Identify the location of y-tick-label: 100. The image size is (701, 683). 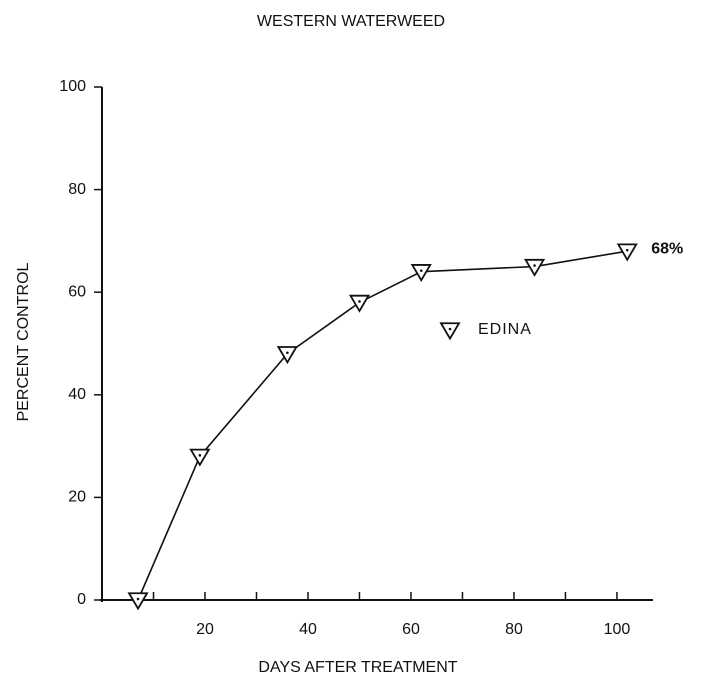
(72, 86).